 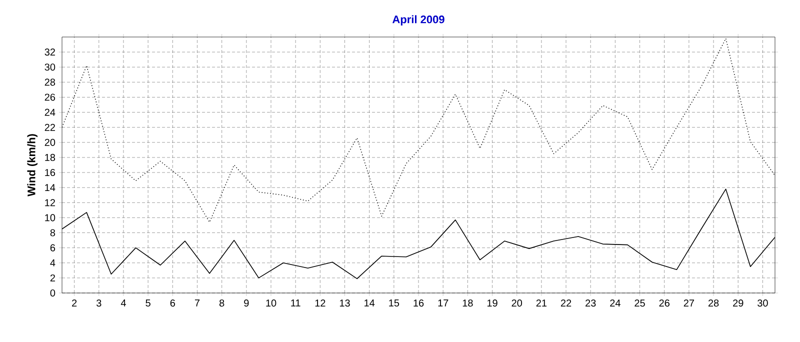 What do you see at coordinates (689, 303) in the screenshot?
I see `x-tick-label: 27` at bounding box center [689, 303].